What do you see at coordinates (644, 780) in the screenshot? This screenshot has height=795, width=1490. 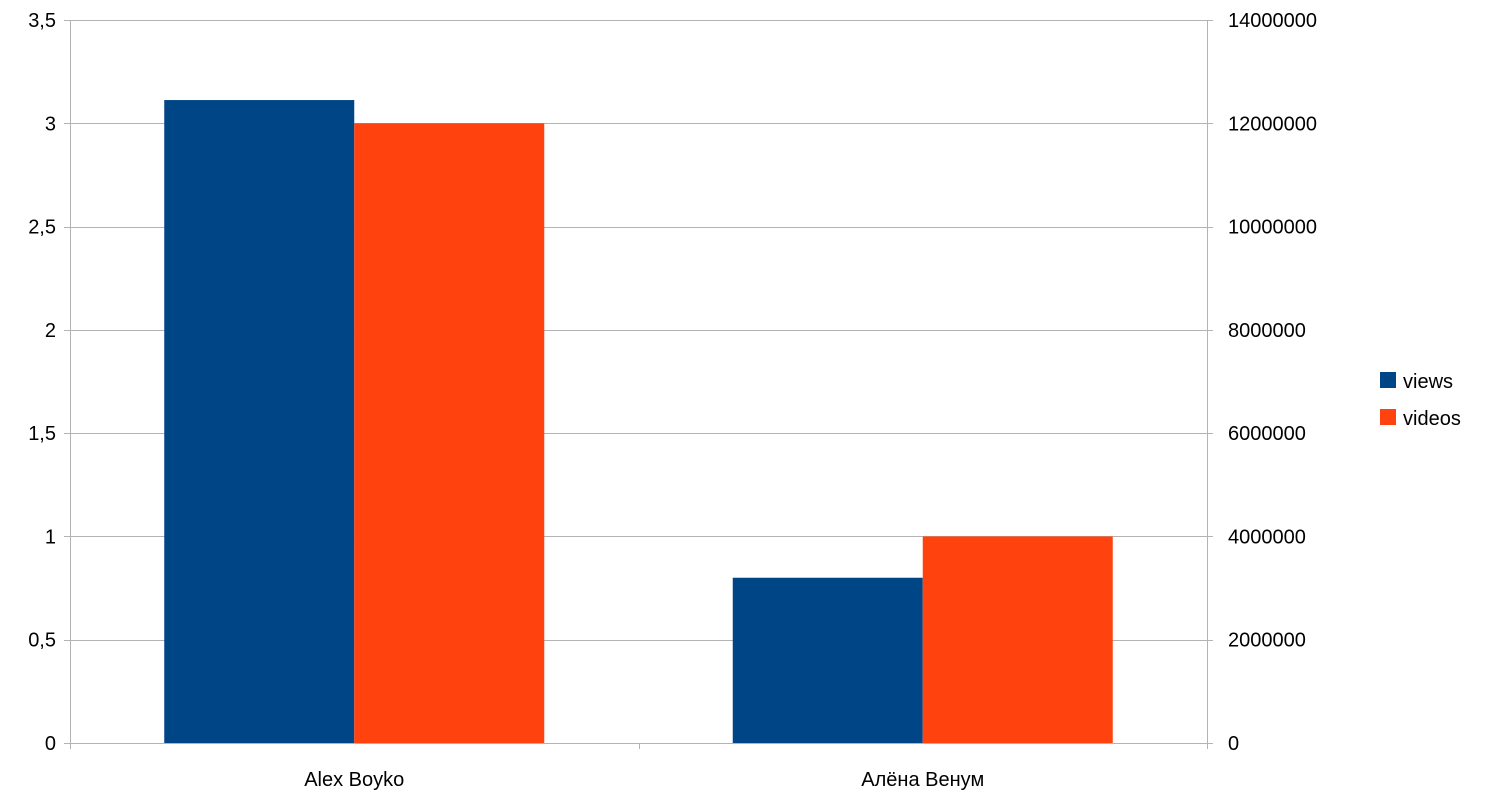 I see `x-axis-category-labels: Alex Boyko Алёна Венум` at bounding box center [644, 780].